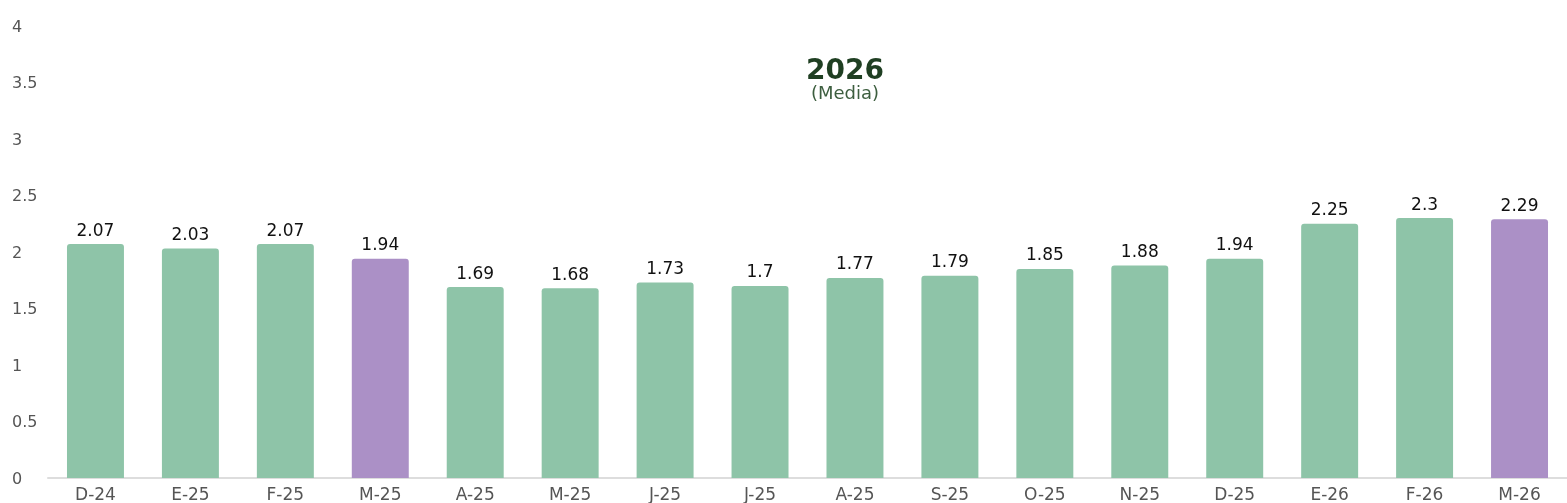 The width and height of the screenshot is (1567, 503). What do you see at coordinates (25, 82) in the screenshot?
I see `y-tick-label: 3.5` at bounding box center [25, 82].